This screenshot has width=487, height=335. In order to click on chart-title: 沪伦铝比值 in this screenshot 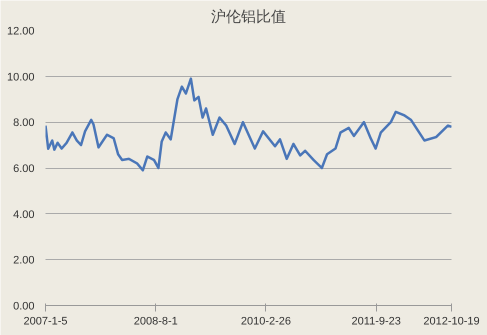, I will do `click(248, 17)`.